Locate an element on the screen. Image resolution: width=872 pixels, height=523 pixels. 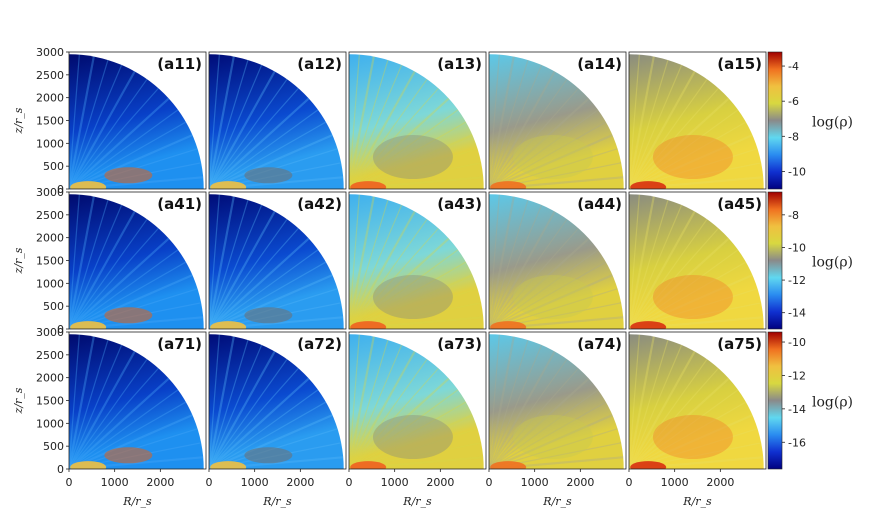
panel-label: (a74) is located at coordinates (599, 344).